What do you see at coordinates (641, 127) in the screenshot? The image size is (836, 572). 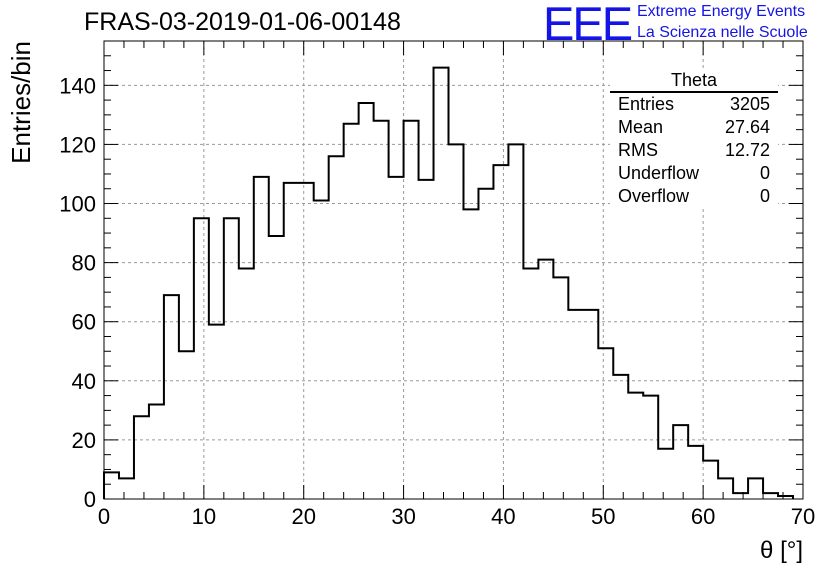 I see `stats-label: Mean` at bounding box center [641, 127].